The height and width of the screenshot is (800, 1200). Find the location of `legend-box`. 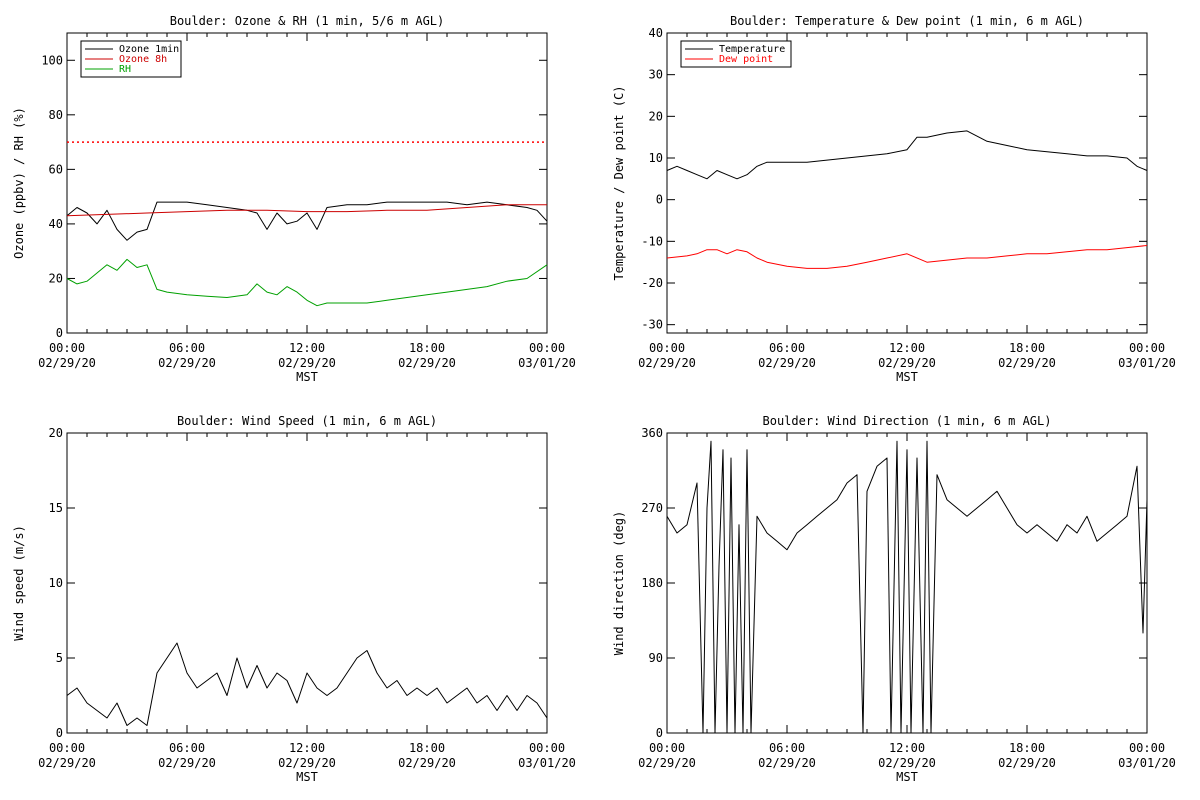

legend-box is located at coordinates (736, 54).